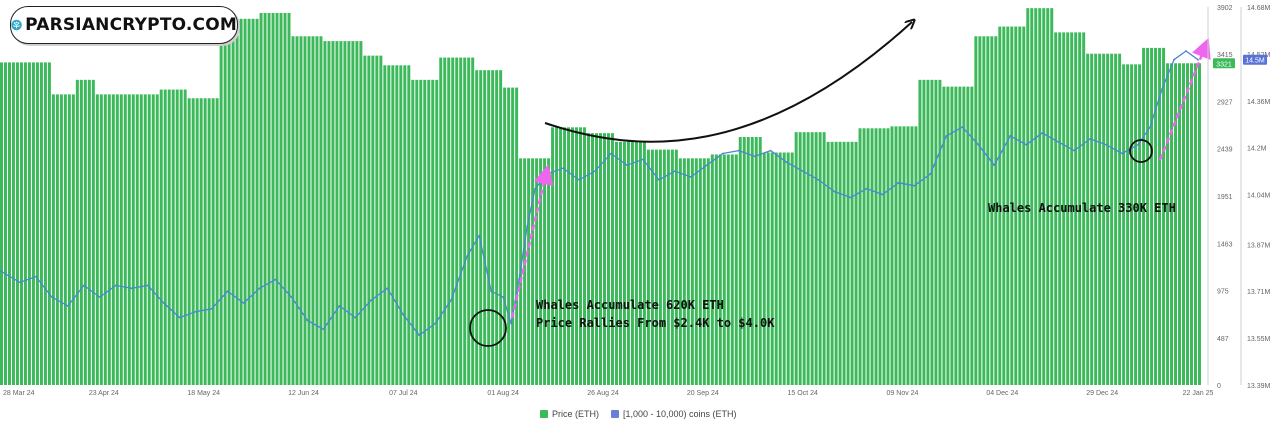  What do you see at coordinates (1259, 339) in the screenshot?
I see `y-right-tick-label: 13.55M` at bounding box center [1259, 339].